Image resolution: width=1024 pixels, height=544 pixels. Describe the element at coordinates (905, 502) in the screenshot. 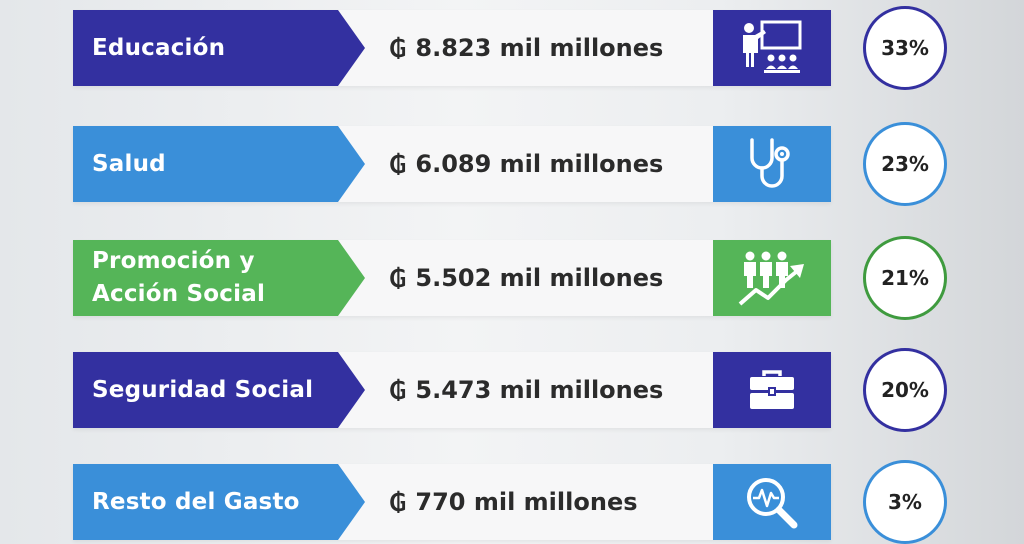

I see `percentage-badge: 3%` at that location.